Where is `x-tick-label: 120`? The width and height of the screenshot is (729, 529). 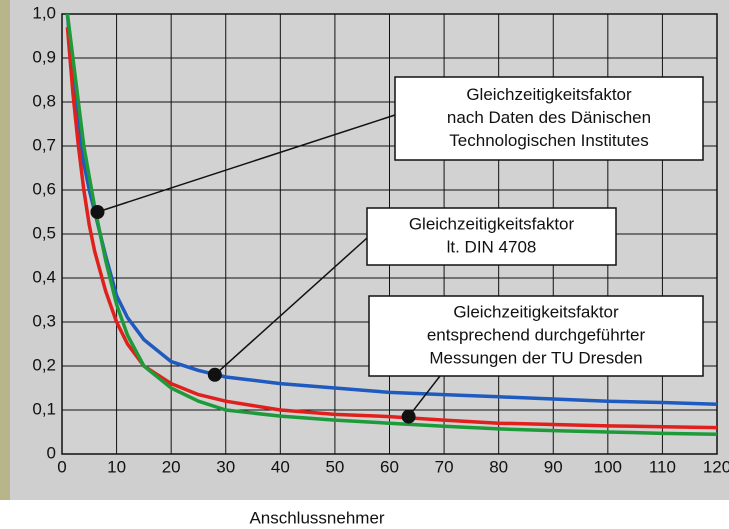 x-tick-label: 120 is located at coordinates (716, 466).